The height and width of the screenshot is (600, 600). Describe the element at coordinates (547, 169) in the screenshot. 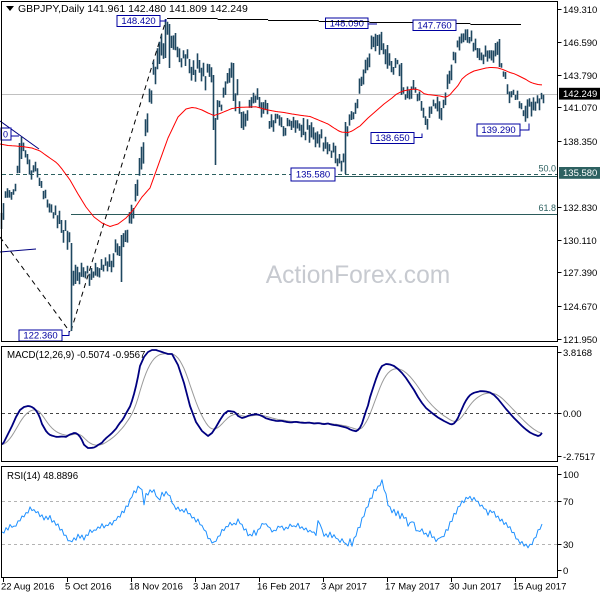

I see `svg-text: 50.0` at that location.